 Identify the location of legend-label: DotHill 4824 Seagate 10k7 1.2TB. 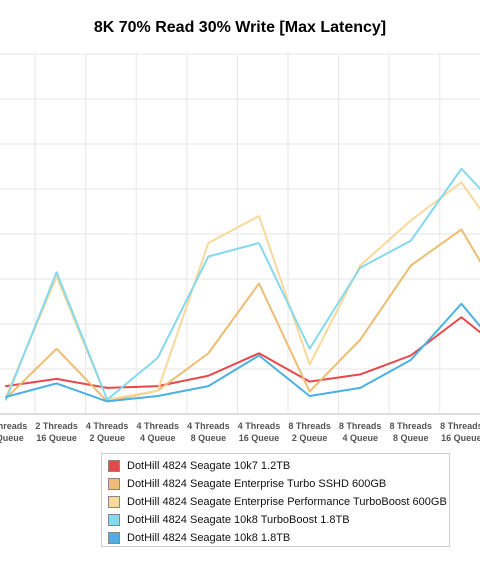
(209, 466).